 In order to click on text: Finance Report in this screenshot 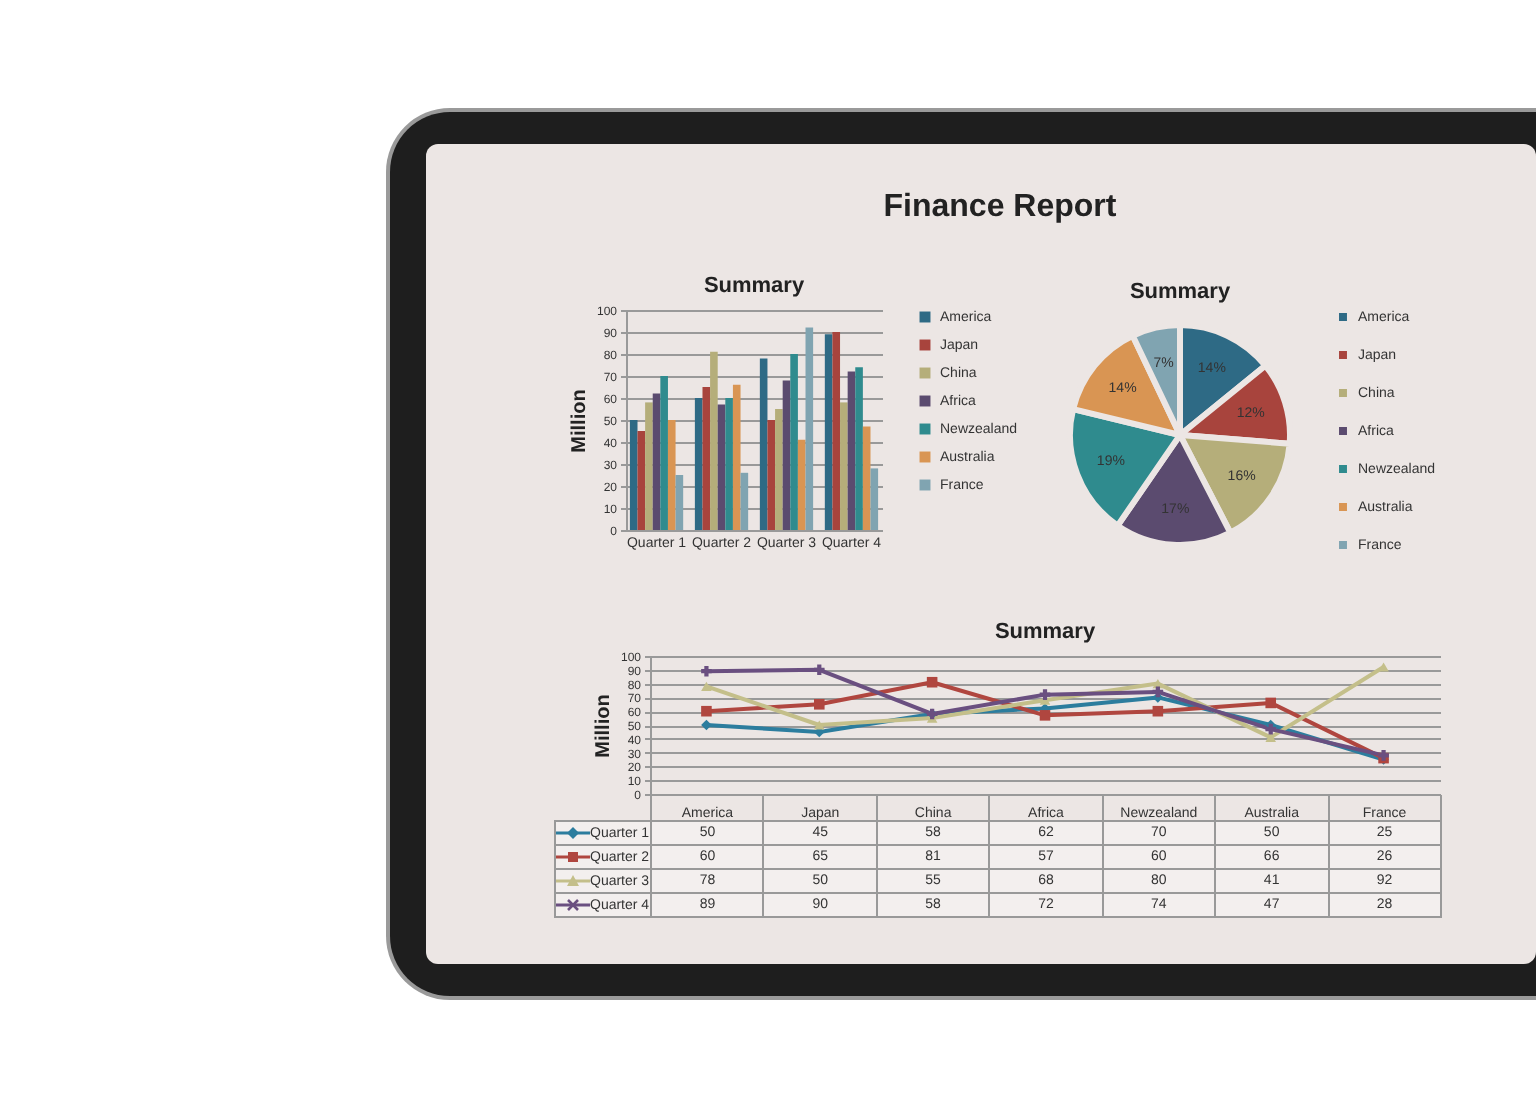, I will do `click(1000, 208)`.